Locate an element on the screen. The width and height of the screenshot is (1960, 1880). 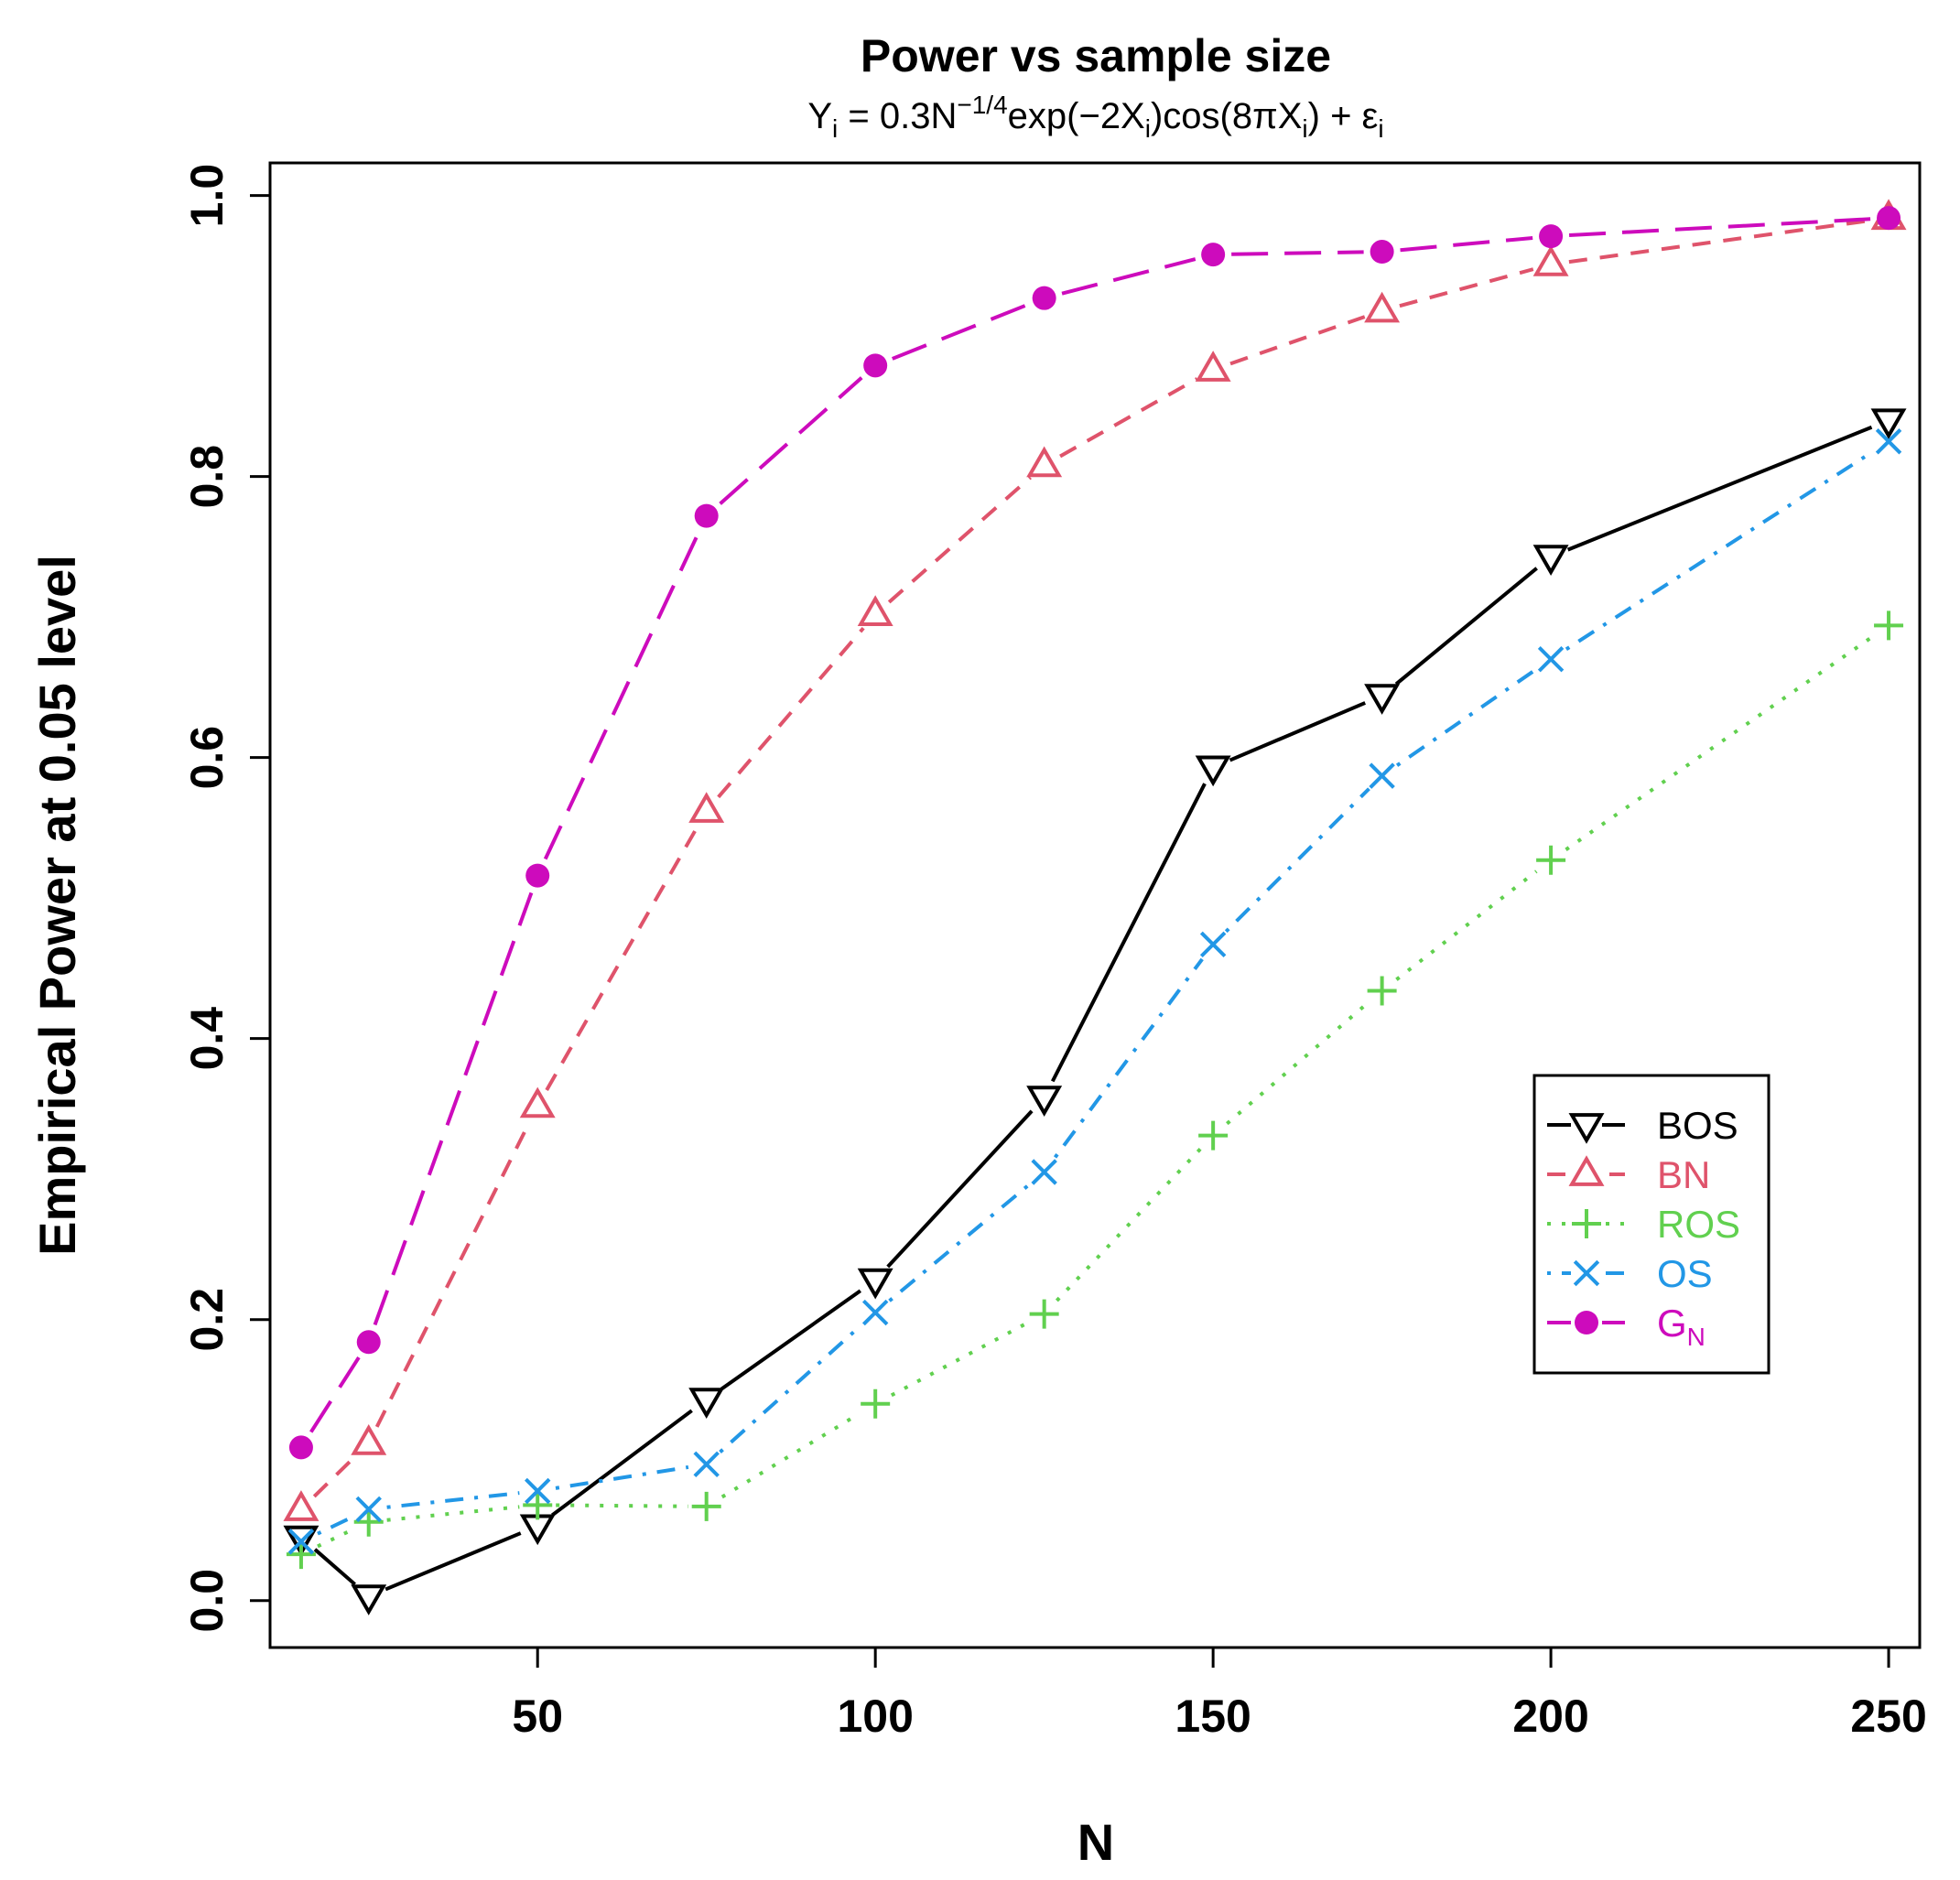
x-axis-title: N is located at coordinates (1095, 1842).